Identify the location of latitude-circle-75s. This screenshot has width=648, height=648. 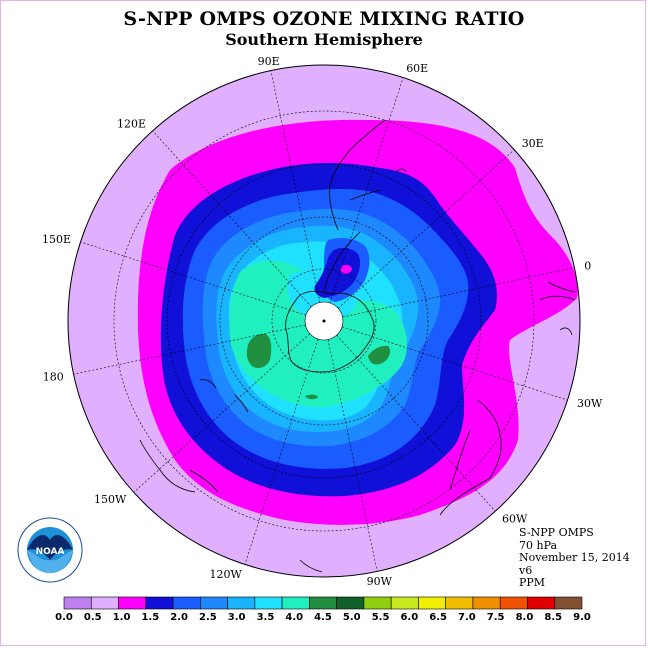
(324, 321).